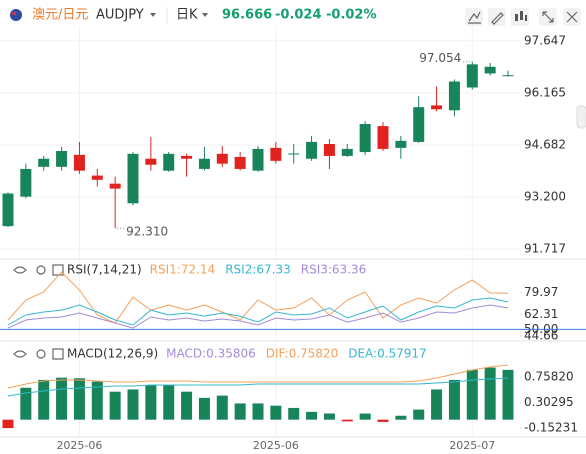 This screenshot has height=454, width=586. What do you see at coordinates (205, 15) in the screenshot?
I see `period-caret` at bounding box center [205, 15].